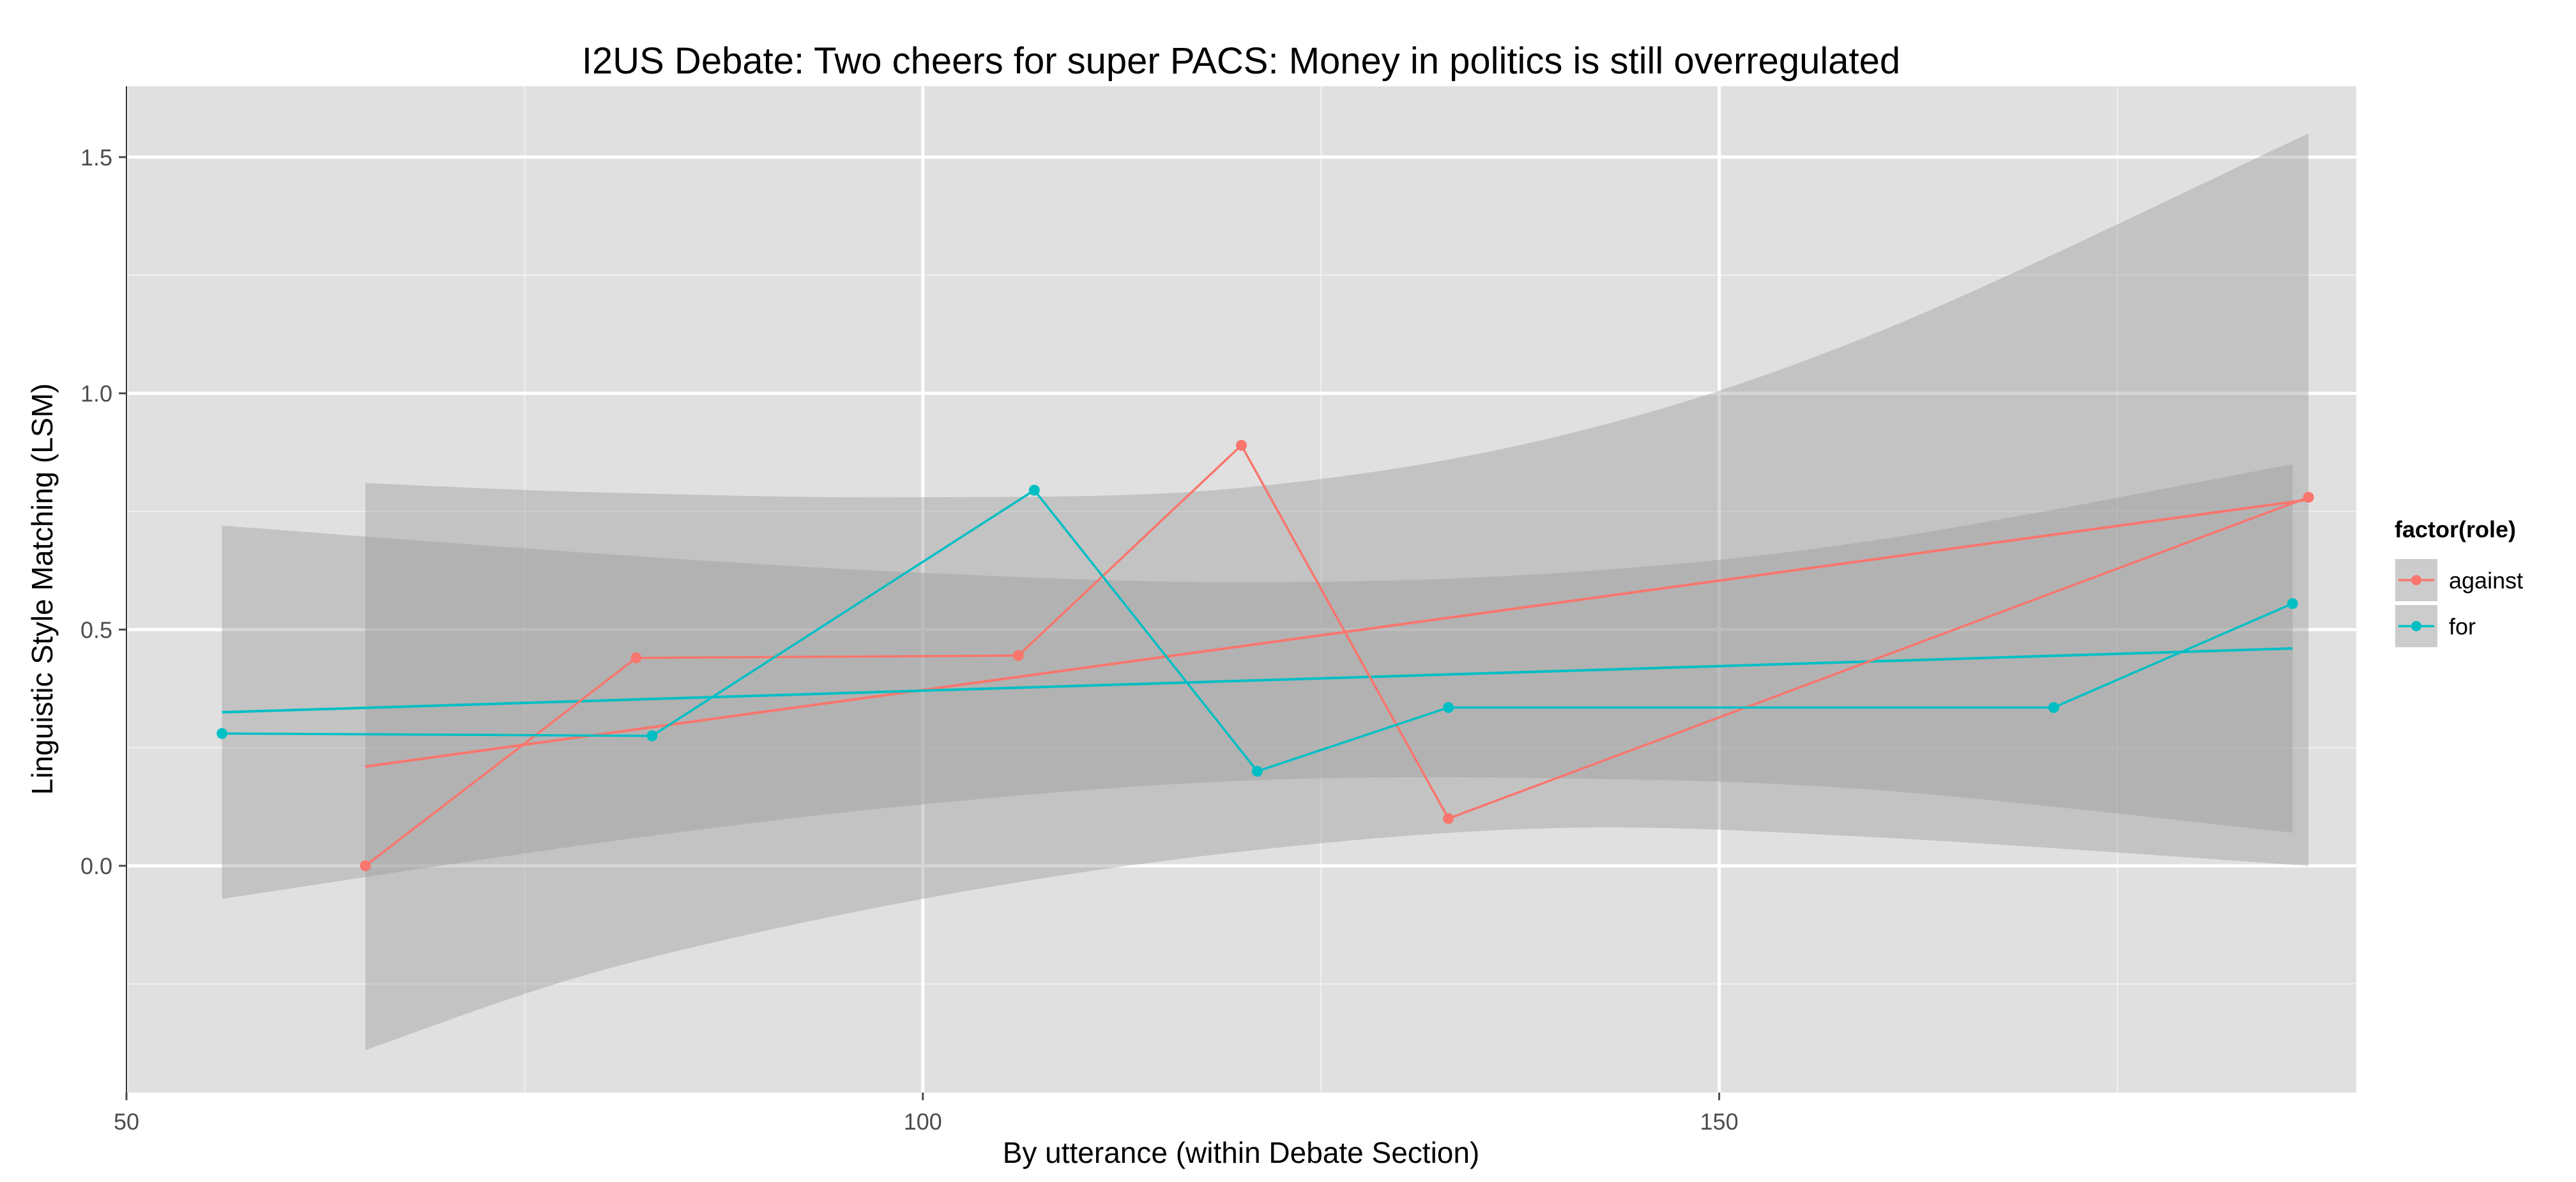 This screenshot has height=1182, width=2576. I want to click on y-axis-label: Linguistic Style Matching (LSM), so click(42, 589).